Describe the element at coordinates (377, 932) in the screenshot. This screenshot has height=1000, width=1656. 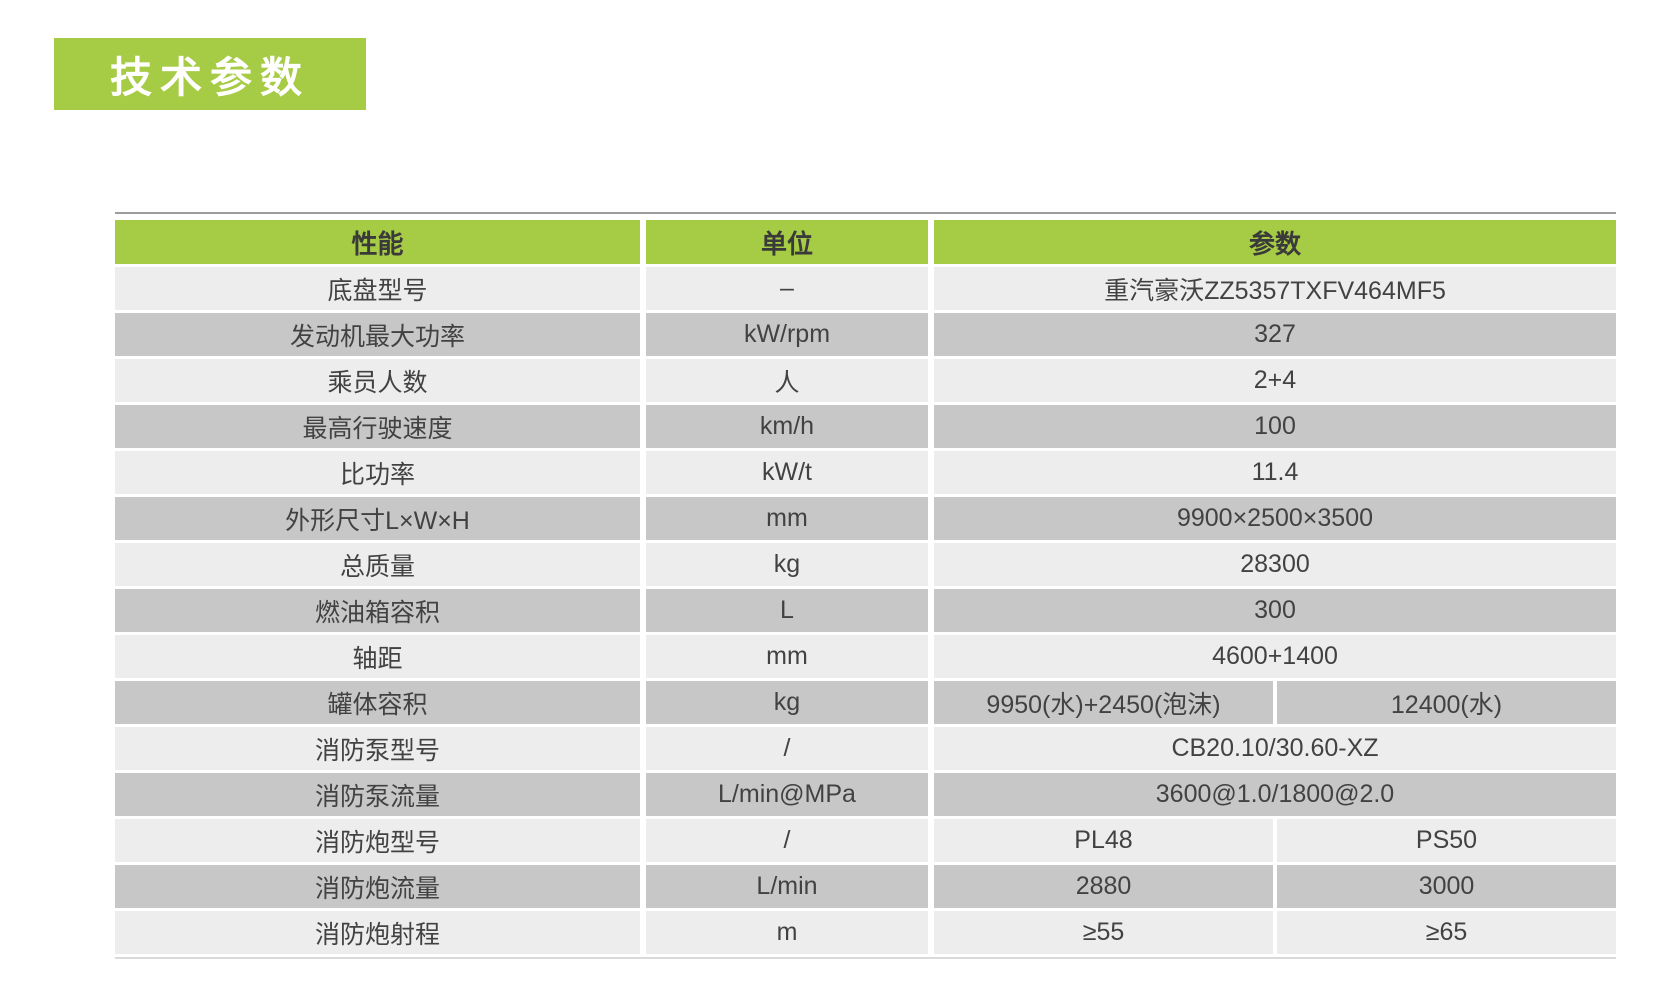
I see `param-name-cell: 消防炮射程` at that location.